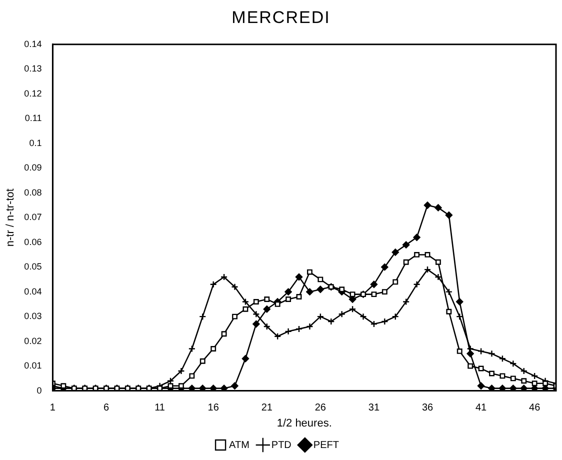 This screenshot has width=562, height=460. What do you see at coordinates (39, 390) in the screenshot?
I see `y-tick-label: 0` at bounding box center [39, 390].